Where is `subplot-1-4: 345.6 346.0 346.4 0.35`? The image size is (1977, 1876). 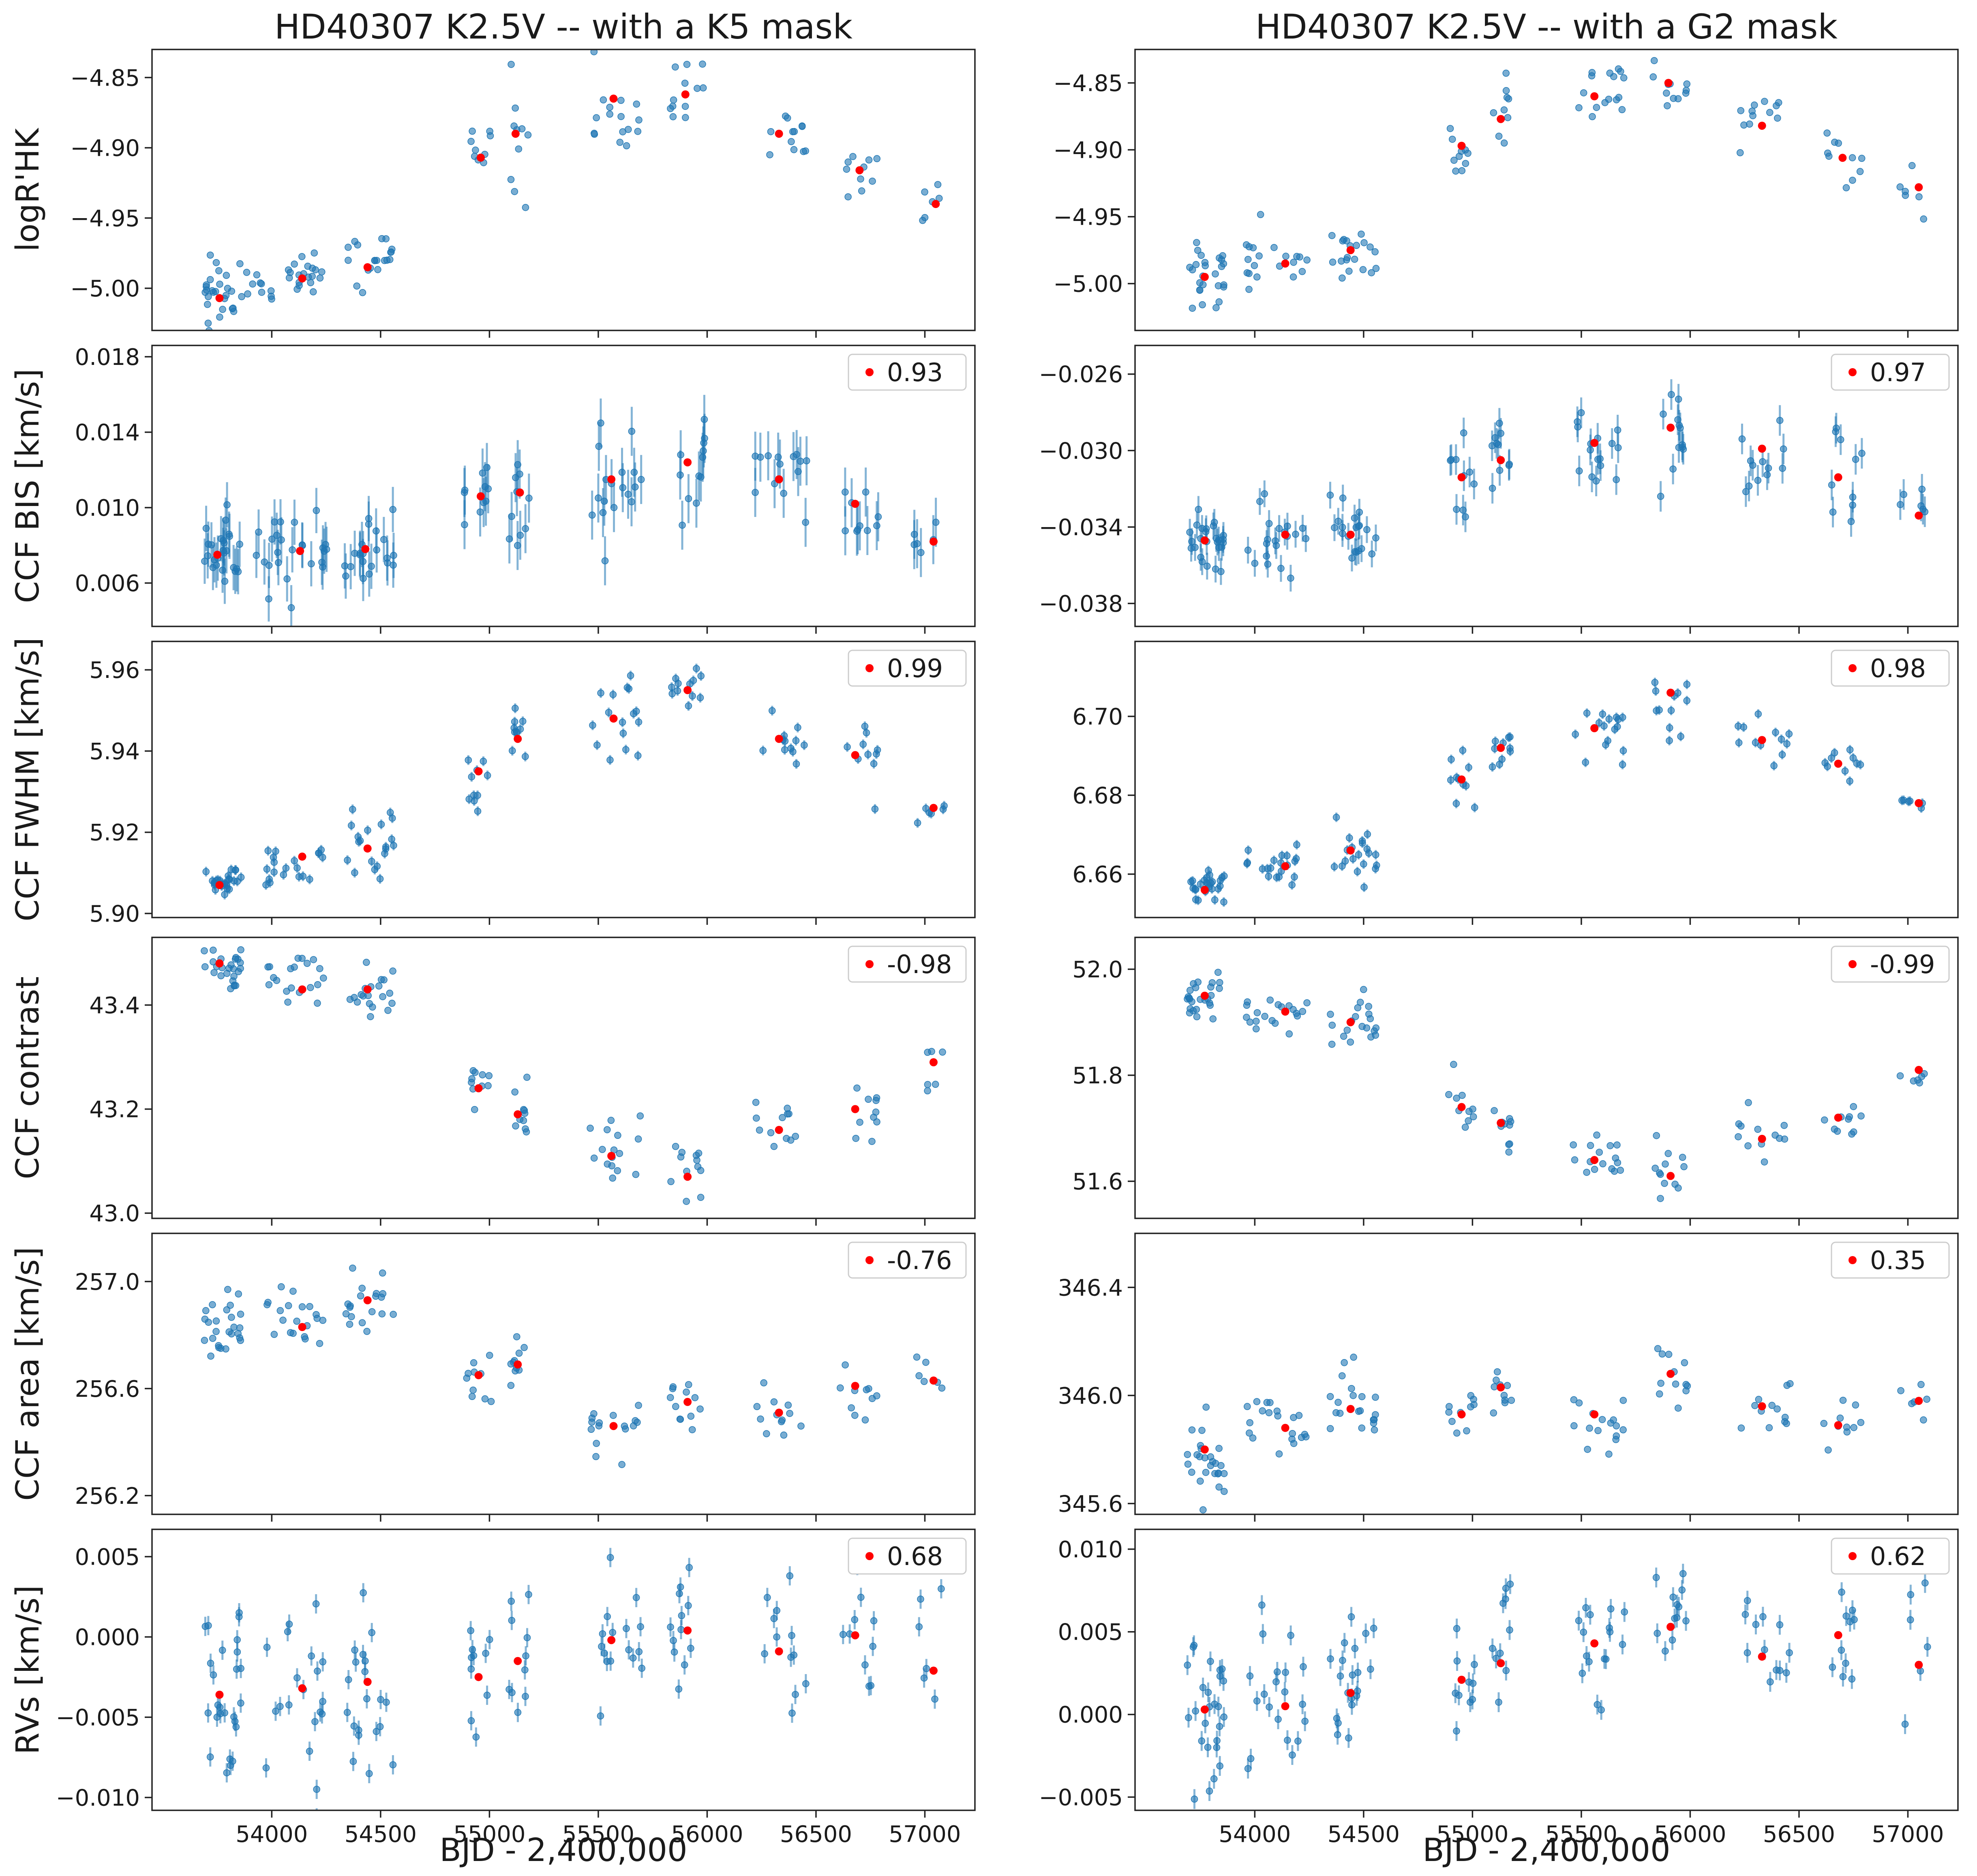 subplot-1-4: 345.6 346.0 346.4 0.35 is located at coordinates (1508, 1377).